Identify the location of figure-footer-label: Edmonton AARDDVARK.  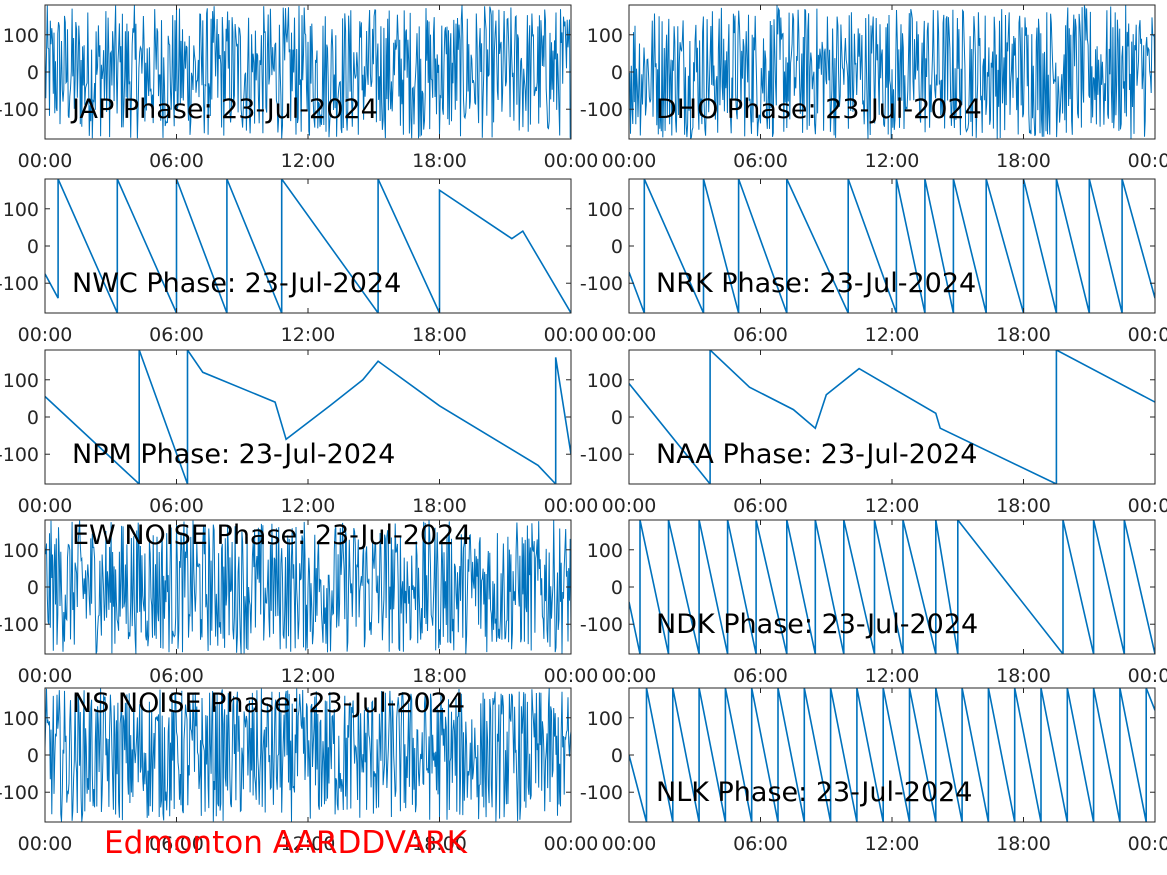
(286, 843).